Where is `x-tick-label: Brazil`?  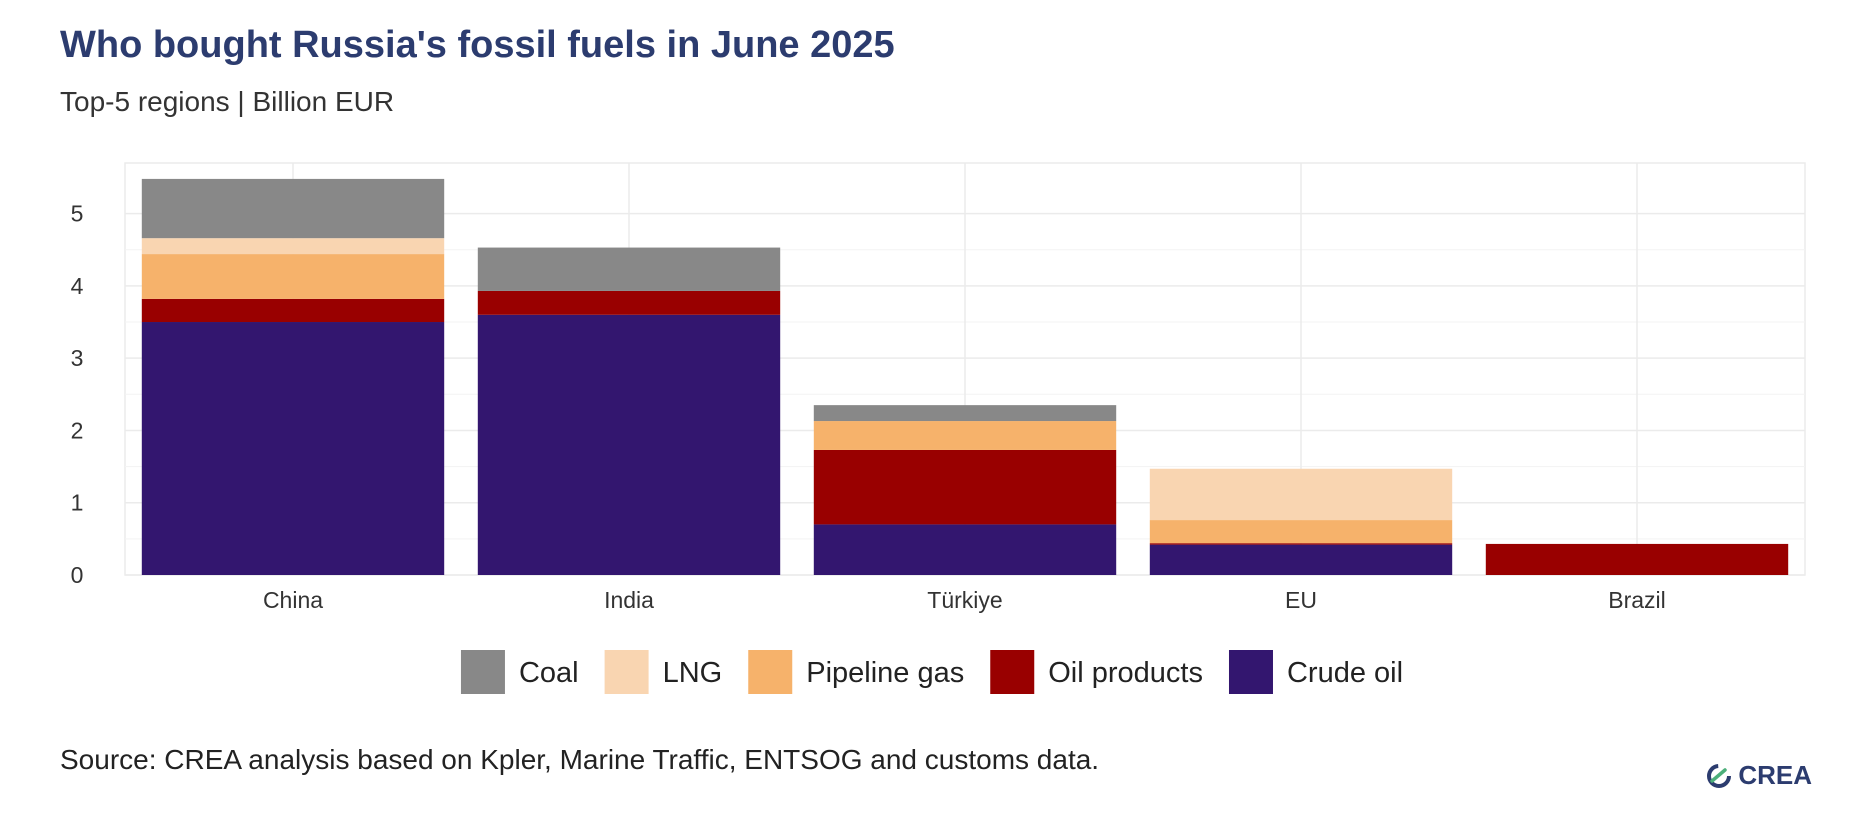
x-tick-label: Brazil is located at coordinates (1637, 600).